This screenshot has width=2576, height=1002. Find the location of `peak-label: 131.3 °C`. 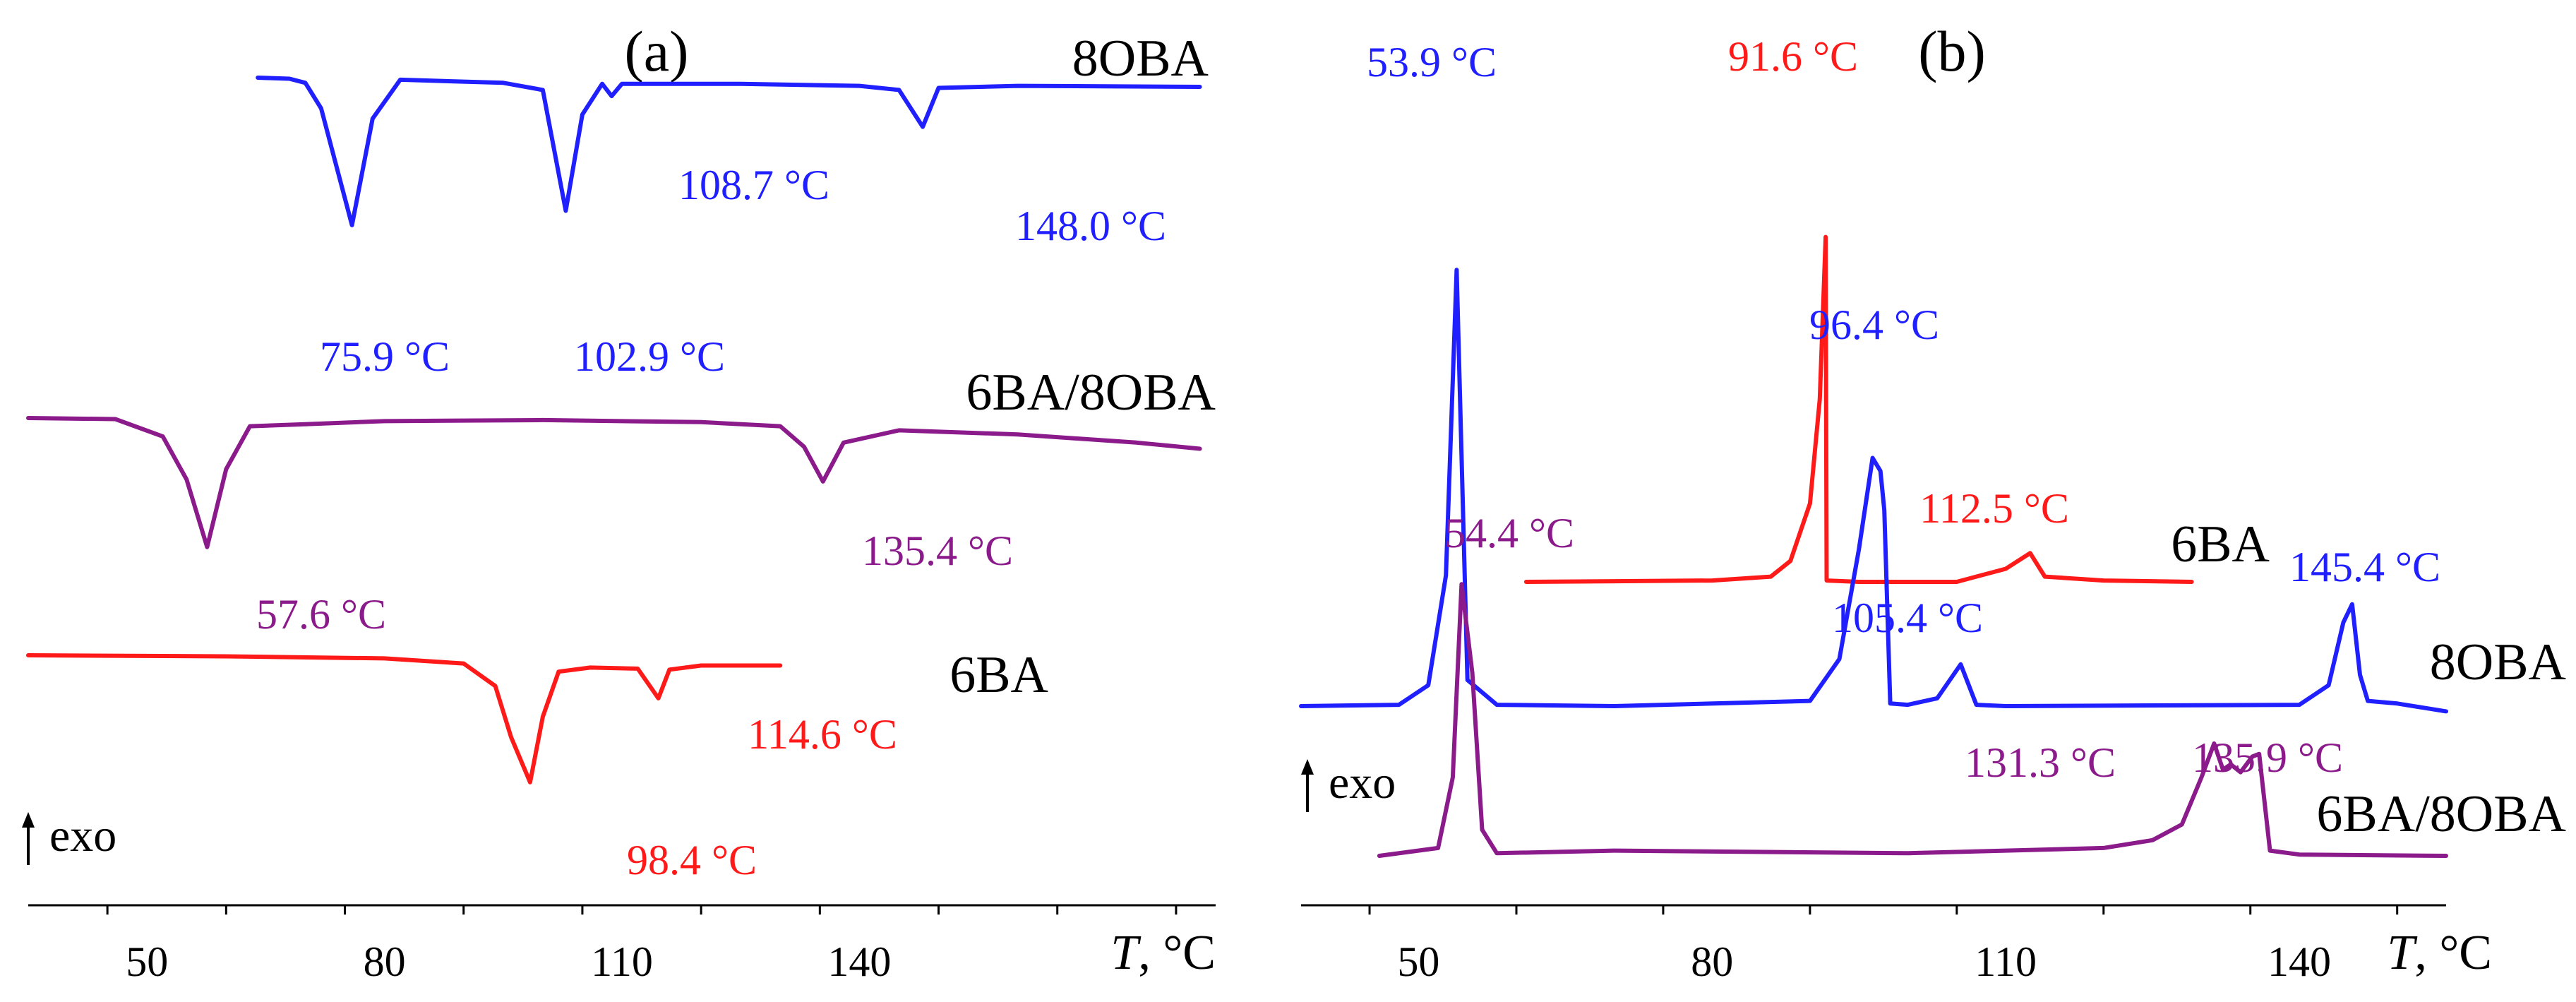

peak-label: 131.3 °C is located at coordinates (2040, 762).